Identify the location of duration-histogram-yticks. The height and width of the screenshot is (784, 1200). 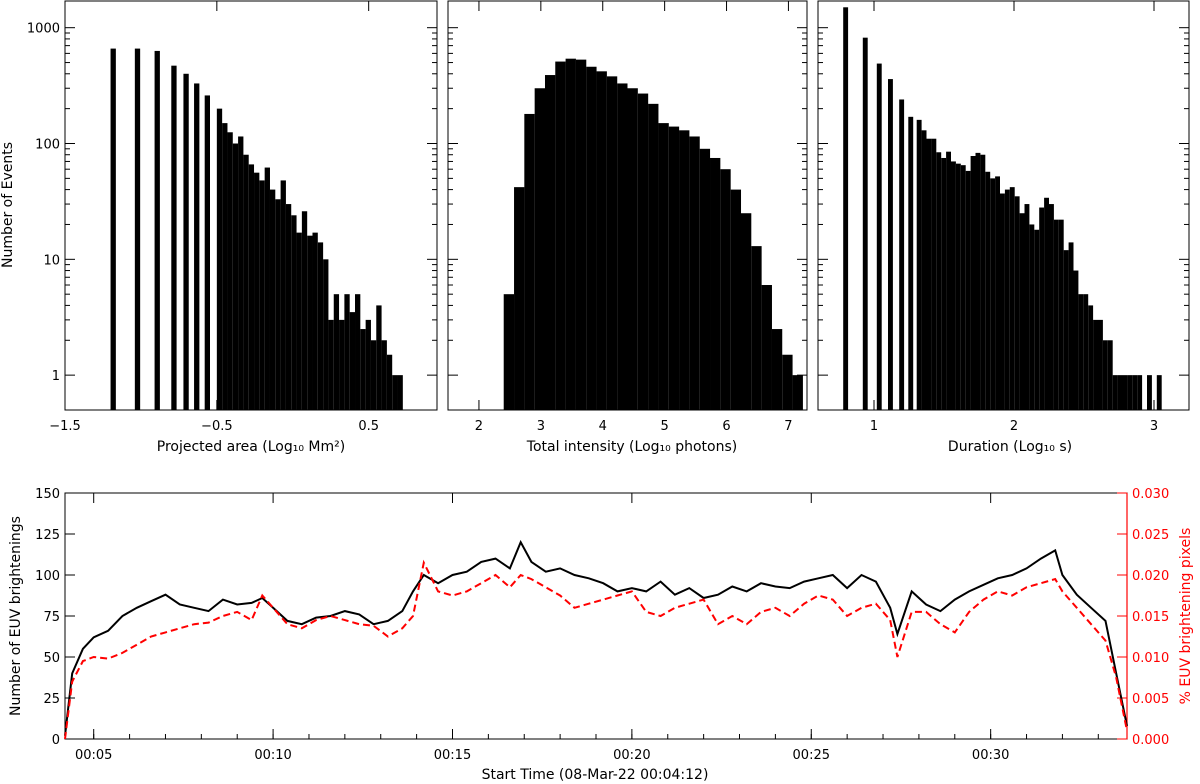
(1003, 201).